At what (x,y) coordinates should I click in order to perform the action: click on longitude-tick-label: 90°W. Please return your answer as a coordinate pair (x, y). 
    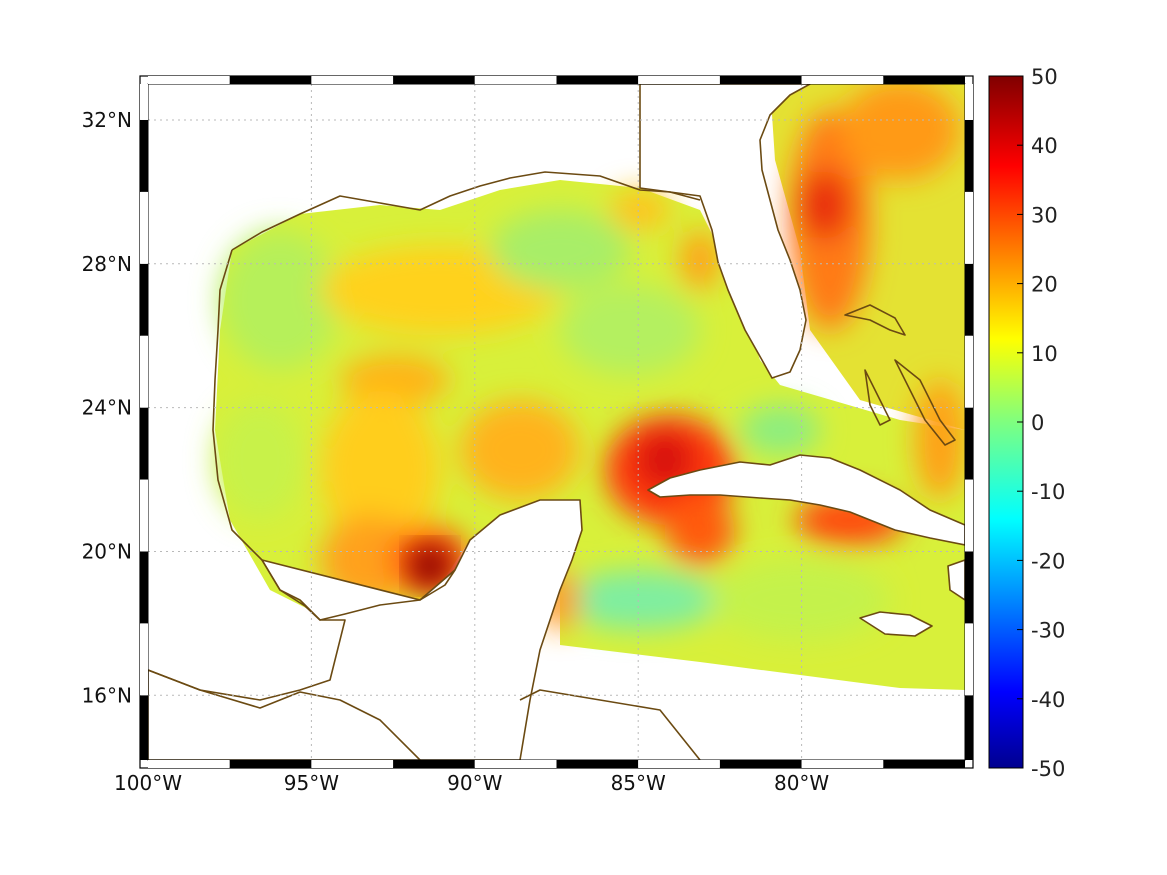
    Looking at the image, I should click on (474, 783).